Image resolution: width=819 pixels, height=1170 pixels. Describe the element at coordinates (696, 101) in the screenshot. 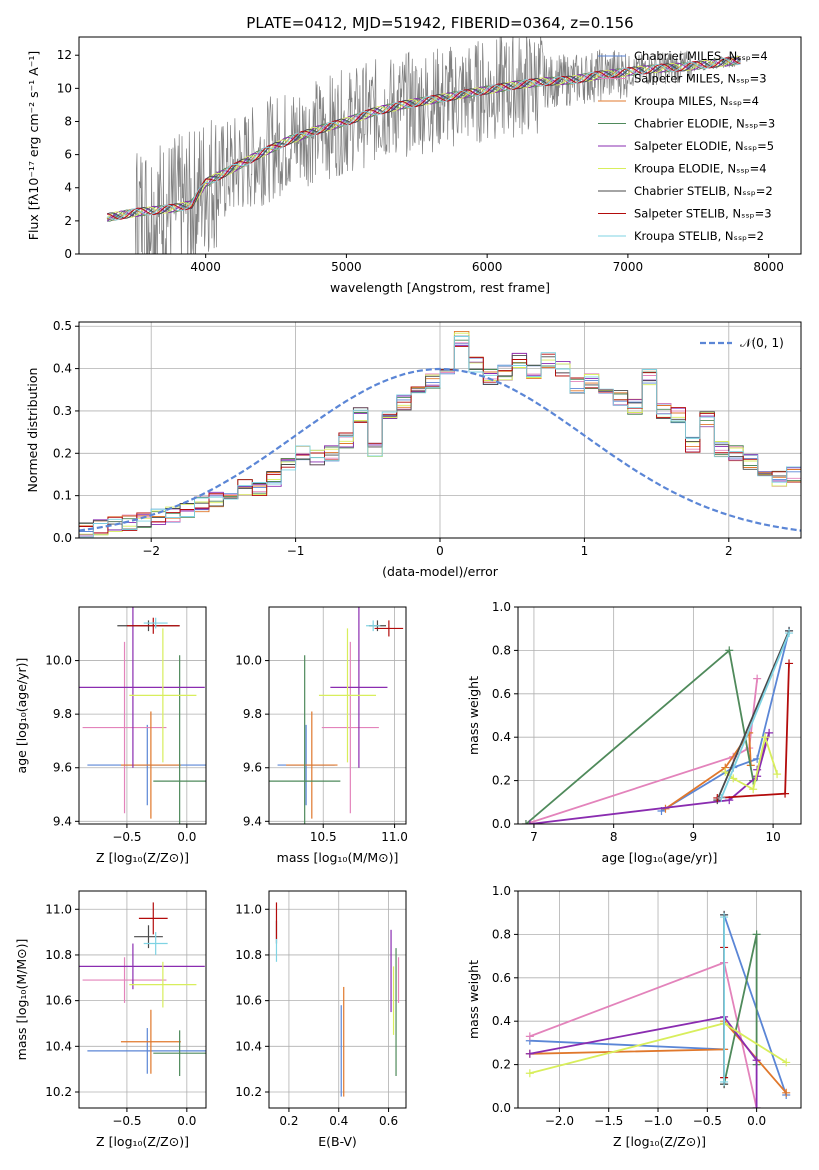

I see `legend-label: Kroupa MILES, Nₛₛₚ=4` at that location.